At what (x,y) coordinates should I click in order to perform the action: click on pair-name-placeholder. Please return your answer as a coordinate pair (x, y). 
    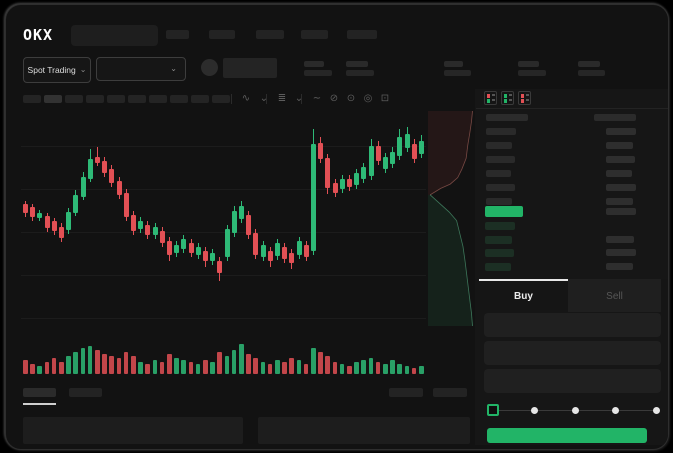
    Looking at the image, I should click on (250, 68).